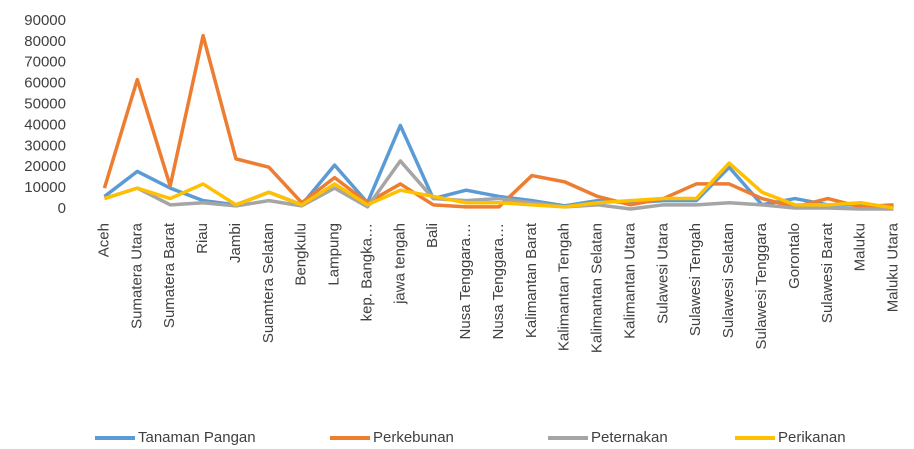 The height and width of the screenshot is (449, 914). I want to click on y-tick-label: 80000, so click(45, 41).